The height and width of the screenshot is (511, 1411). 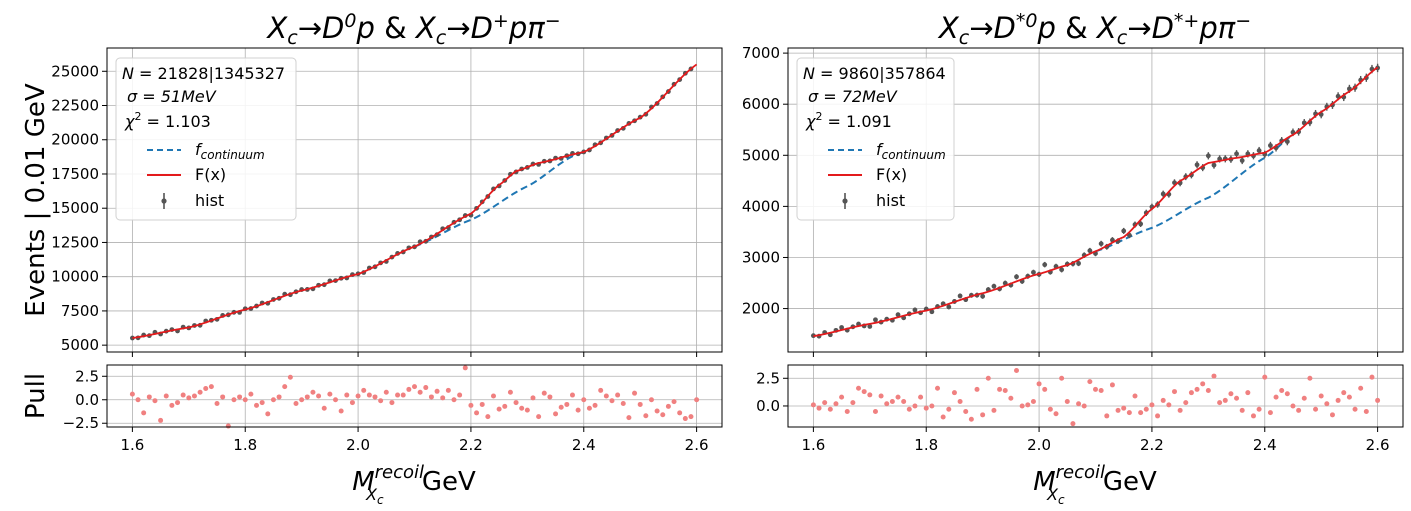 What do you see at coordinates (761, 104) in the screenshot?
I see `y-tick-label: 6000` at bounding box center [761, 104].